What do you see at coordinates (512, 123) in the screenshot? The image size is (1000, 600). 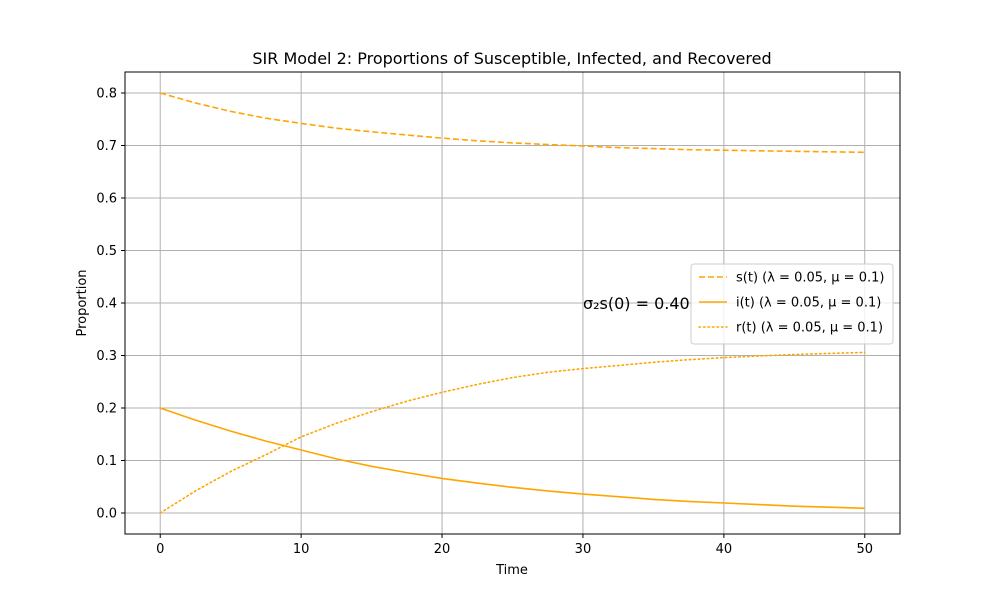 I see `series-line-s` at bounding box center [512, 123].